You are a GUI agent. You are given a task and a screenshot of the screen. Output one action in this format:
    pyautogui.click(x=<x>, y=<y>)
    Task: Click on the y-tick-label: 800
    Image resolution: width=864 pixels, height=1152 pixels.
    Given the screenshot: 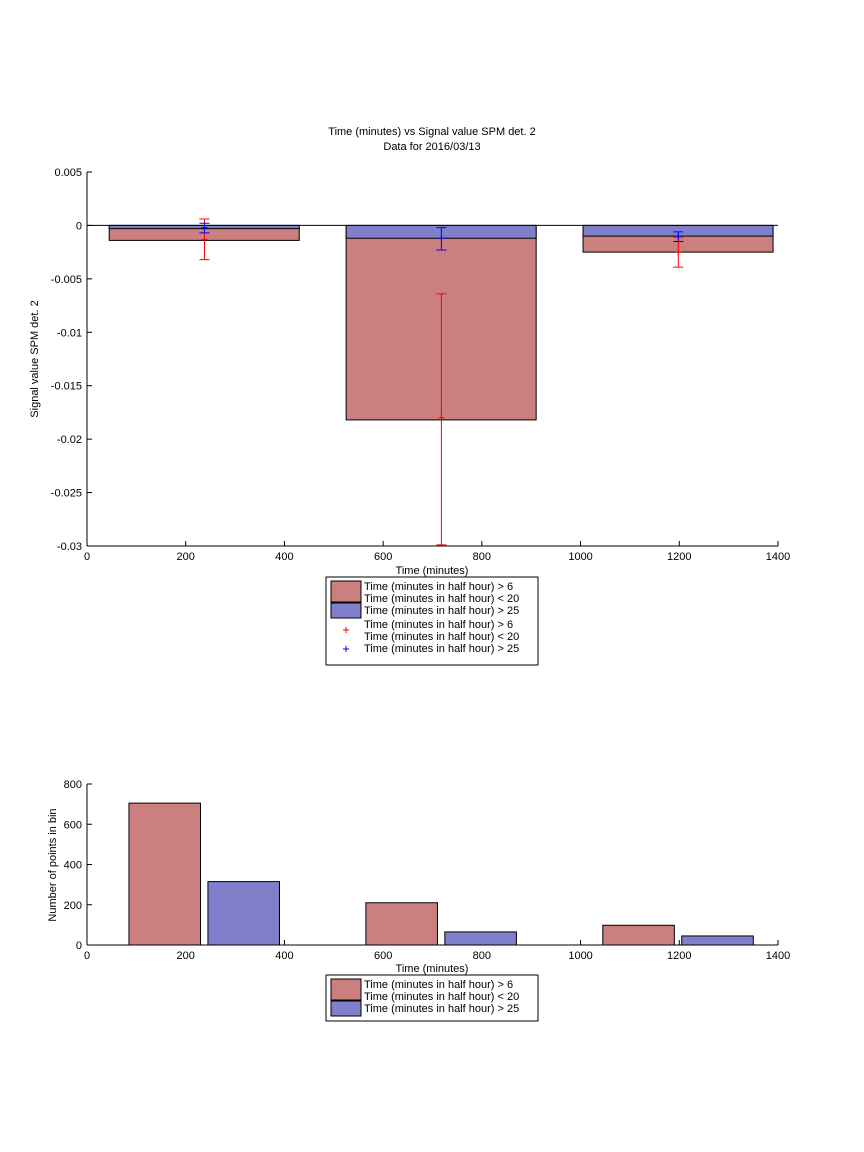 What is the action you would take?
    pyautogui.click(x=73, y=785)
    